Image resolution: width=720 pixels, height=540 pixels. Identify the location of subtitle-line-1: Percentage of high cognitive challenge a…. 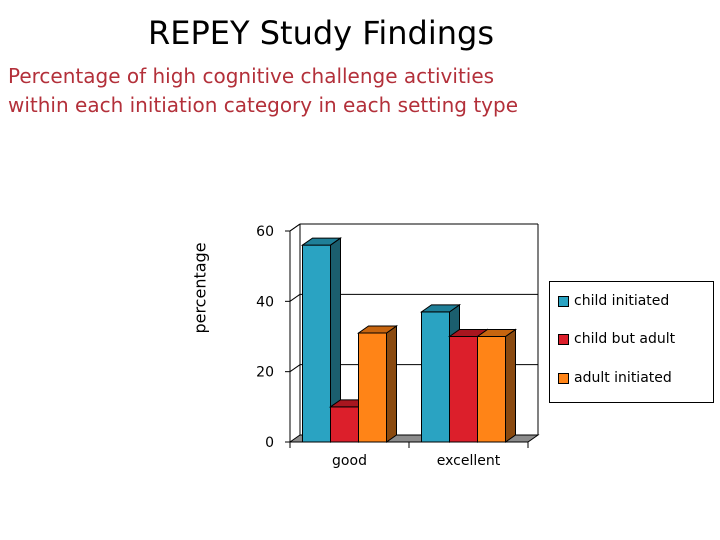
(251, 76).